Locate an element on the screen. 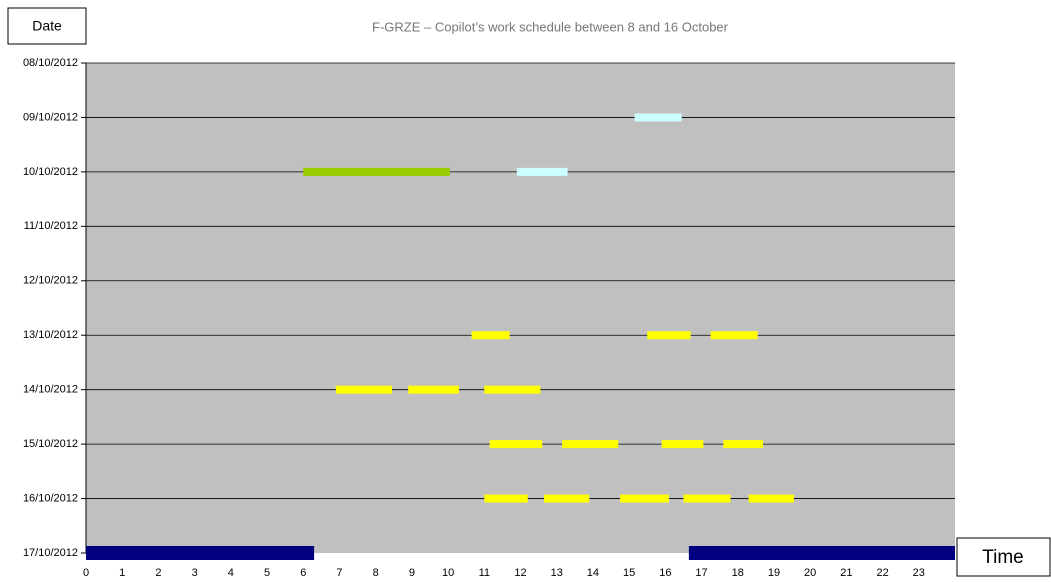 Image resolution: width=1051 pixels, height=582 pixels. x-tick-label: 16 is located at coordinates (665, 573).